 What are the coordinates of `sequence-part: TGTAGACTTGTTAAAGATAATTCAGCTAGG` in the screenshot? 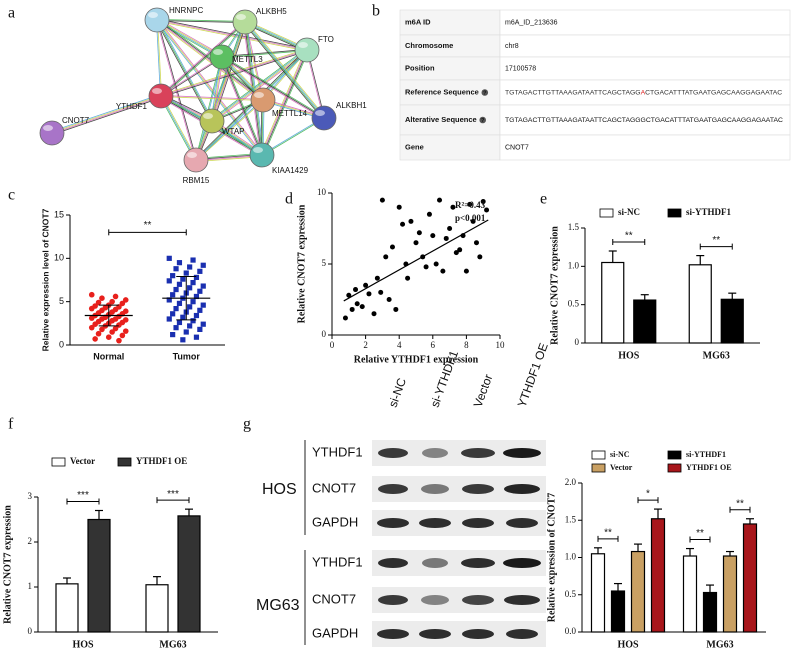 It's located at (573, 92).